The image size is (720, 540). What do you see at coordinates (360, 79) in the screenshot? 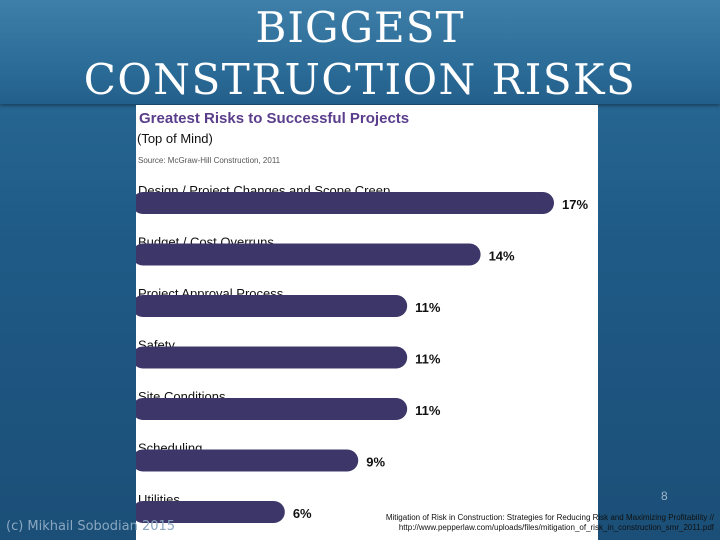
I see `slide-title-line-2: CONSTRUCTION RISKS` at bounding box center [360, 79].